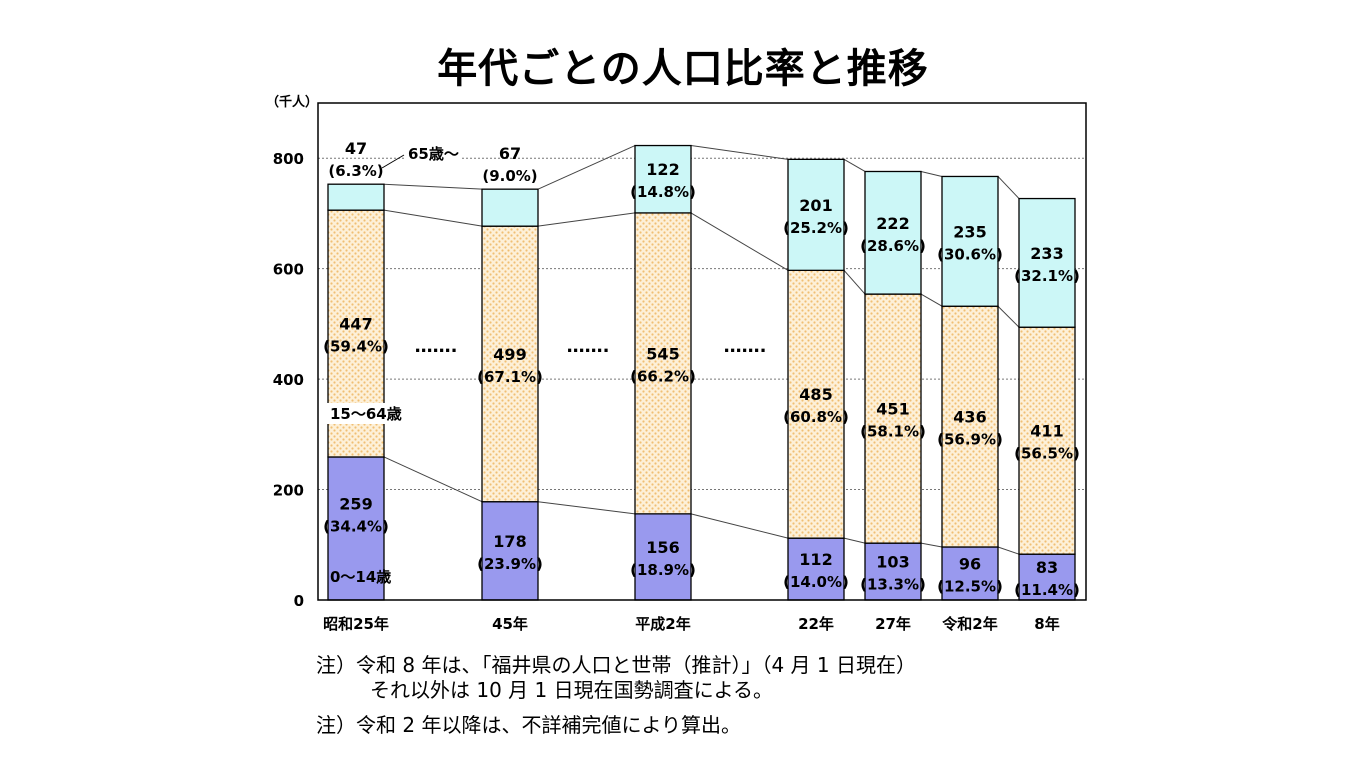 This screenshot has height=768, width=1366. What do you see at coordinates (662, 169) in the screenshot?
I see `data-label-value: 122` at bounding box center [662, 169].